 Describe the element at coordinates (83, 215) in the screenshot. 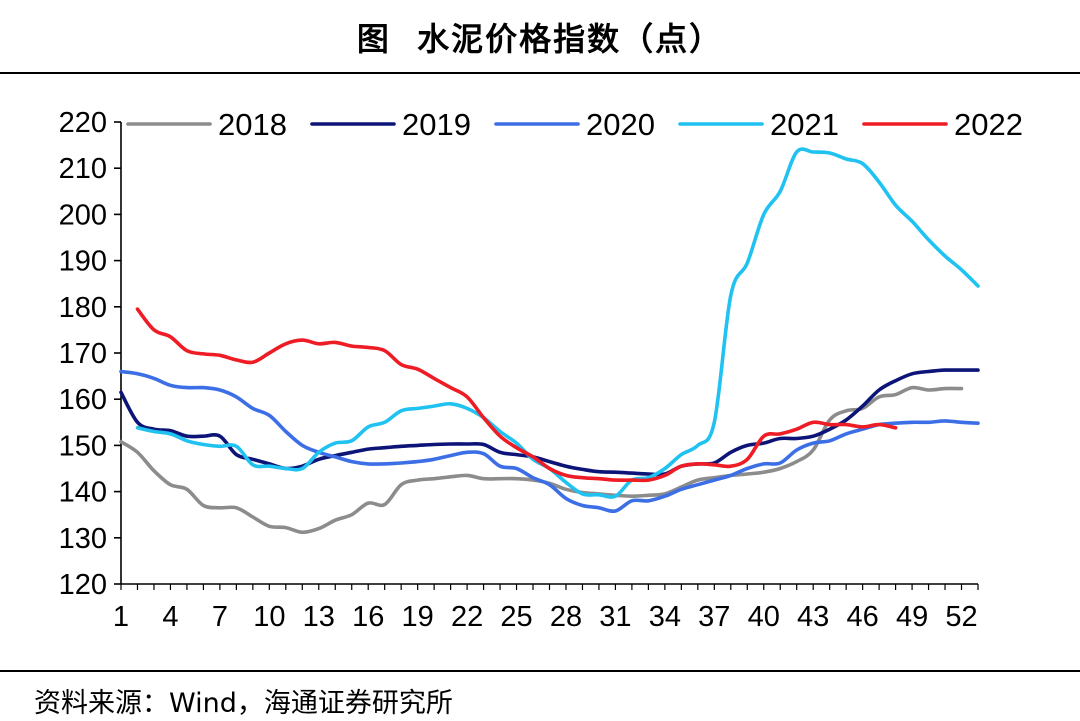

I see `y-tick-label: 200` at that location.